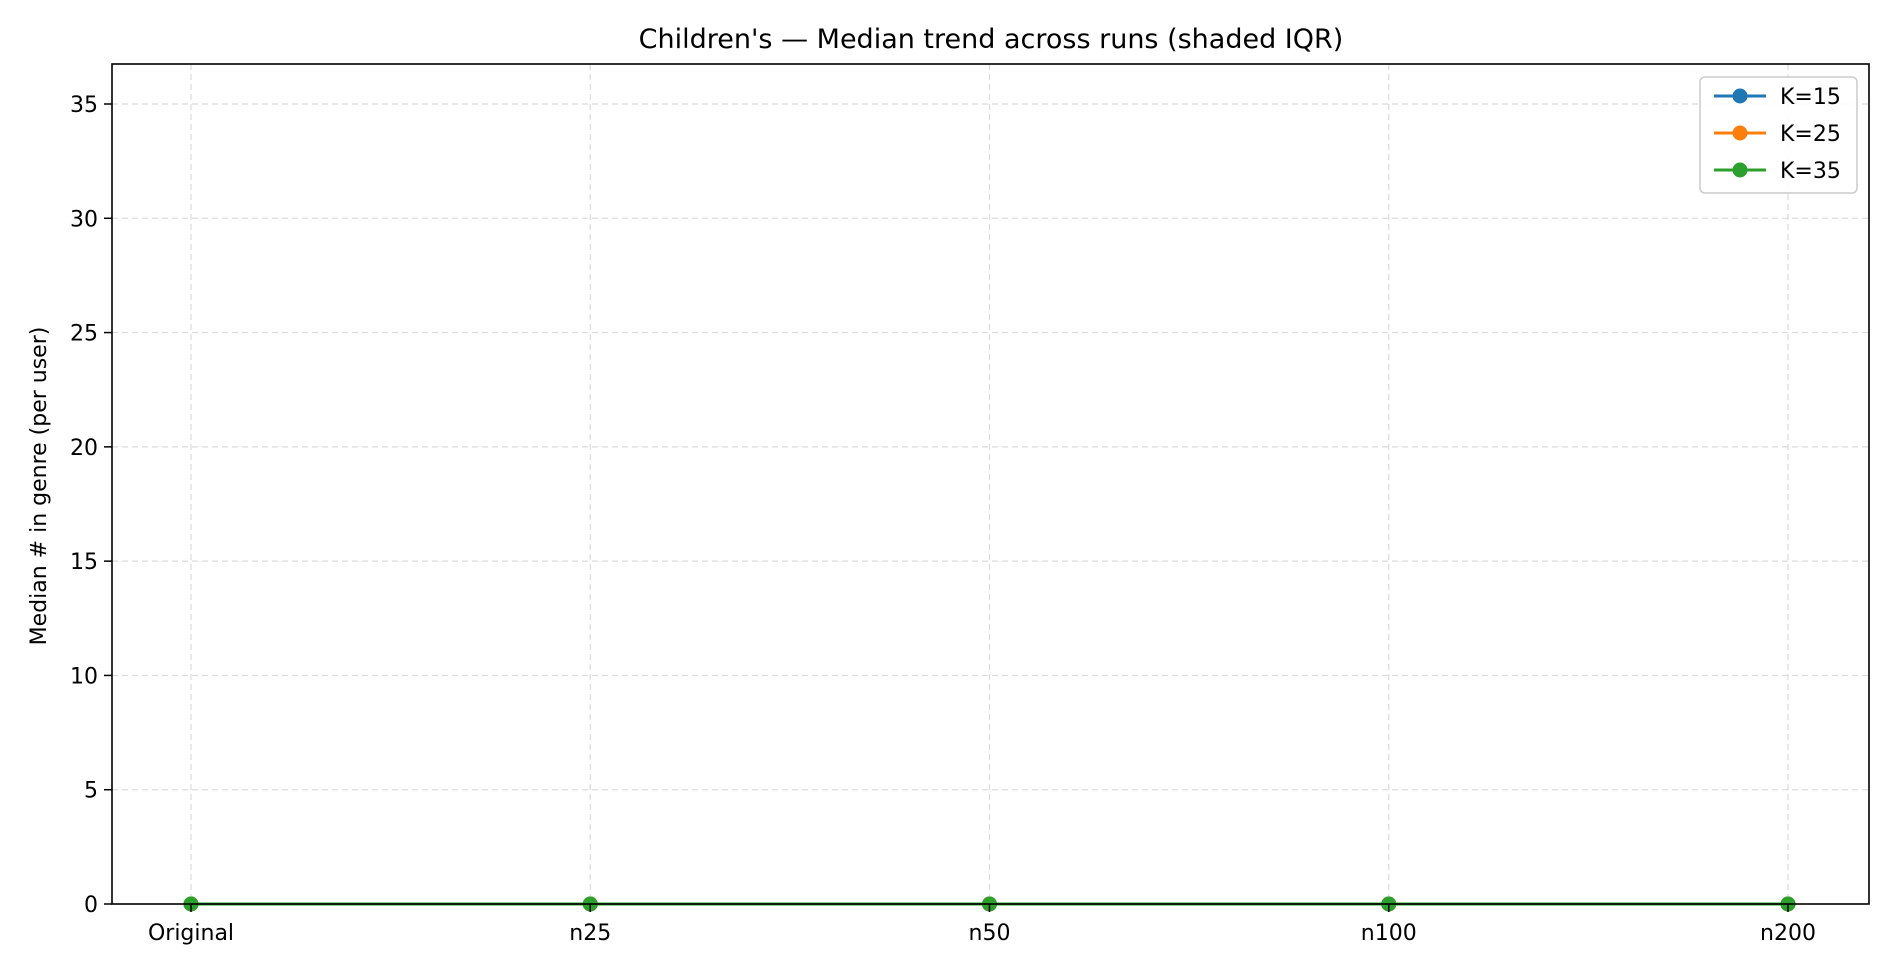 This screenshot has width=1890, height=972. Describe the element at coordinates (84, 219) in the screenshot. I see `y-tick-label: 30` at that location.